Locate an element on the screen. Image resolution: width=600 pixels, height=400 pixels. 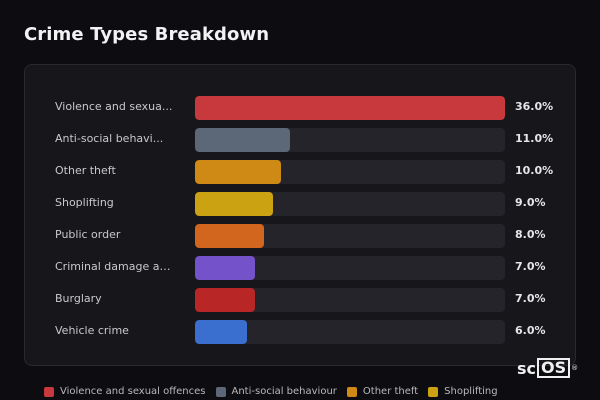
legend-label: Violence and sexual offences is located at coordinates (133, 391).